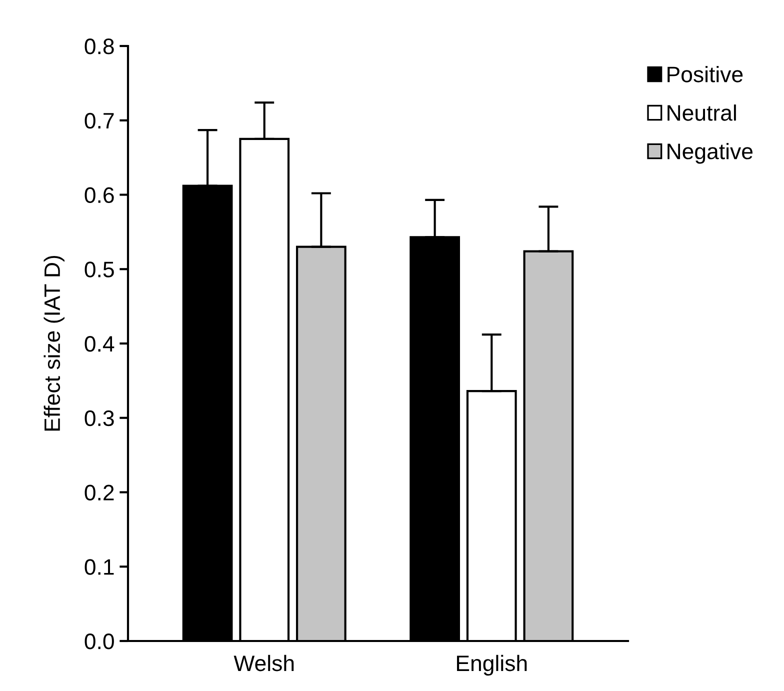 The width and height of the screenshot is (784, 691). I want to click on legend-label: Negative, so click(710, 153).